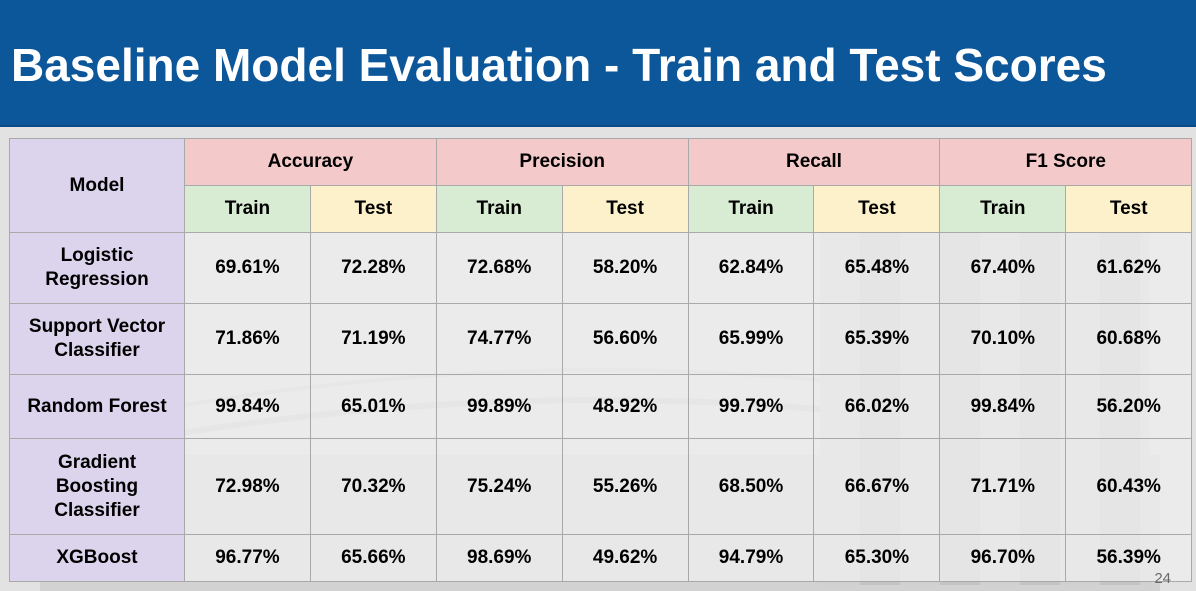  I want to click on table-cell: 58.20%, so click(625, 268).